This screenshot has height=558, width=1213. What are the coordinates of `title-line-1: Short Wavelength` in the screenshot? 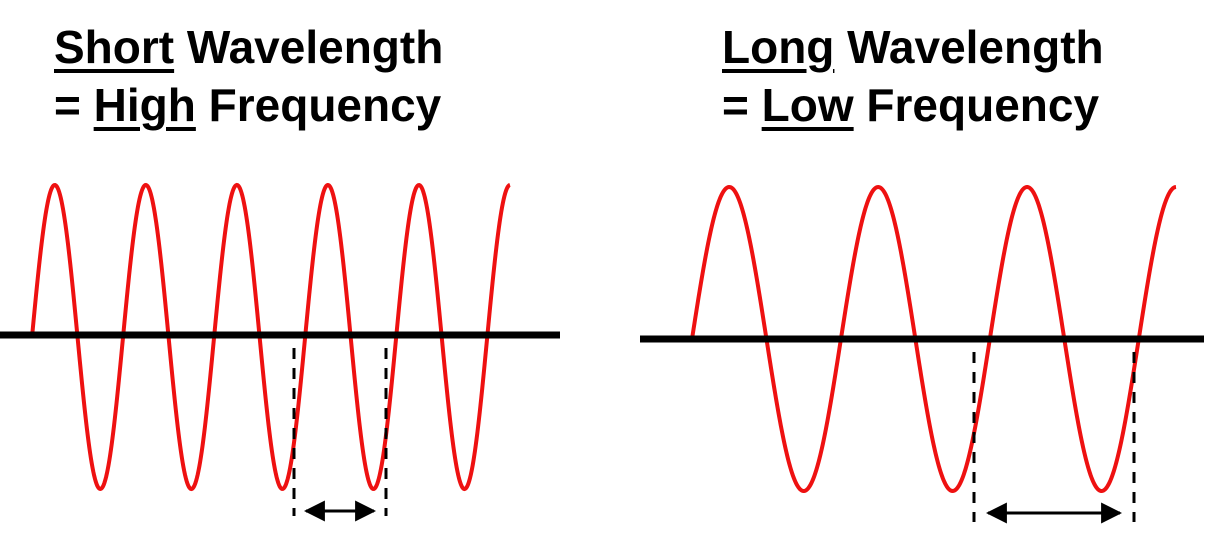 It's located at (248, 47).